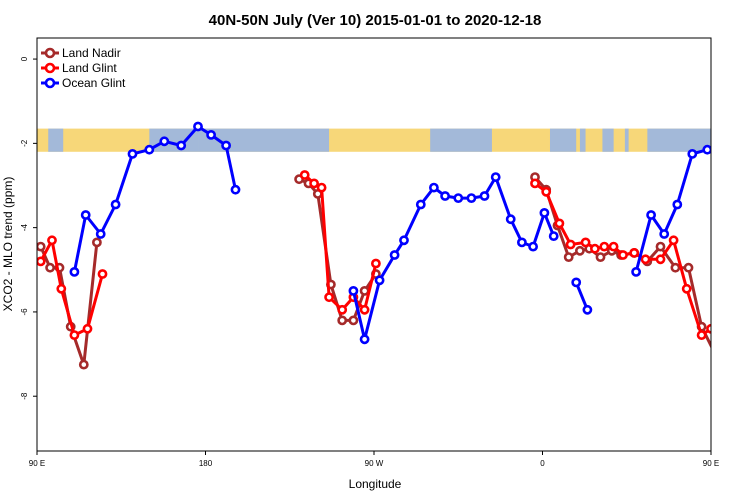 The height and width of the screenshot is (500, 750). What do you see at coordinates (89, 68) in the screenshot?
I see `legend-label: Land Glint` at bounding box center [89, 68].